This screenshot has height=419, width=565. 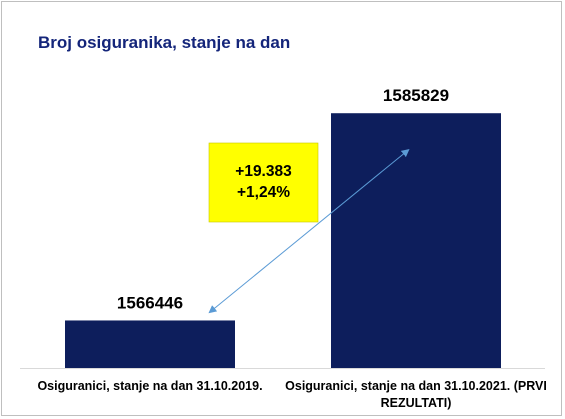 I want to click on difference-percent: +1,24%, so click(x=263, y=192).